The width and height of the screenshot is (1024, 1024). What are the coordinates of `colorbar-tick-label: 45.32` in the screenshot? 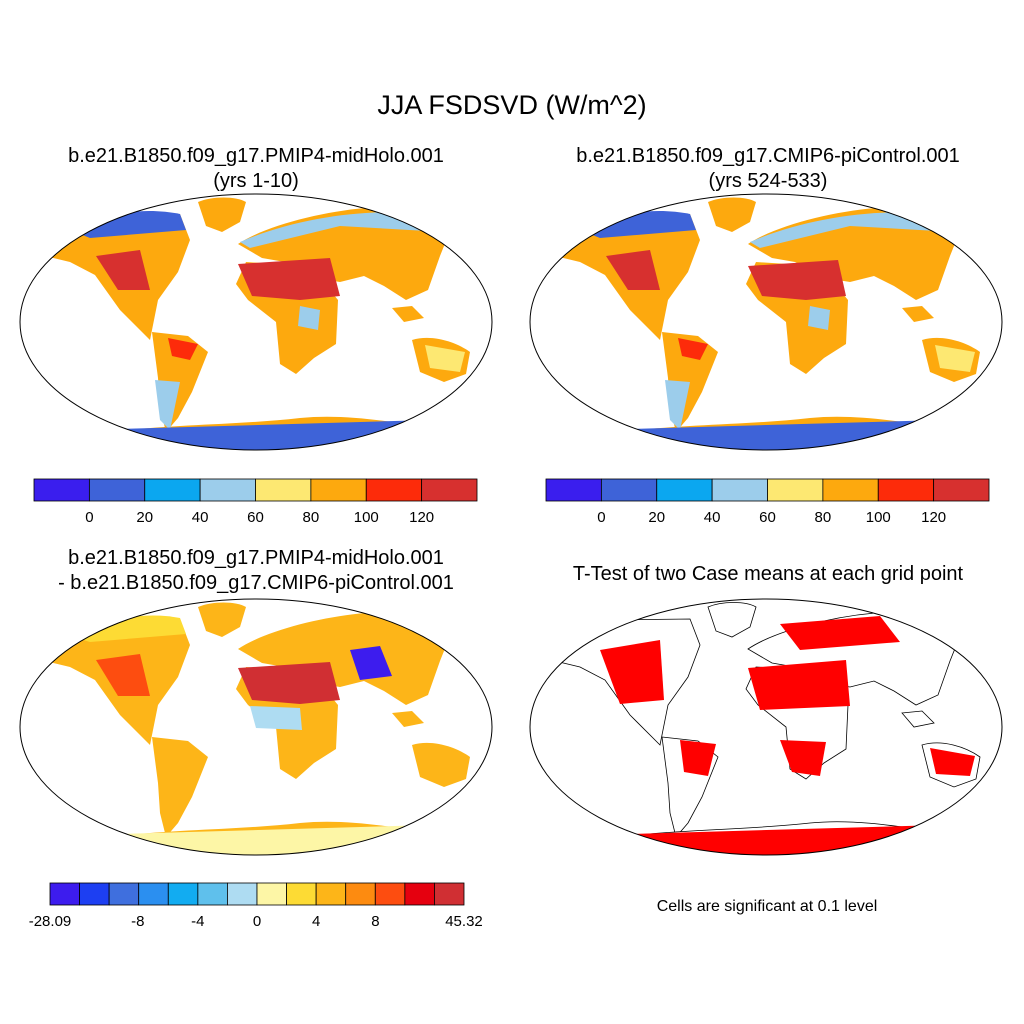 It's located at (464, 921).